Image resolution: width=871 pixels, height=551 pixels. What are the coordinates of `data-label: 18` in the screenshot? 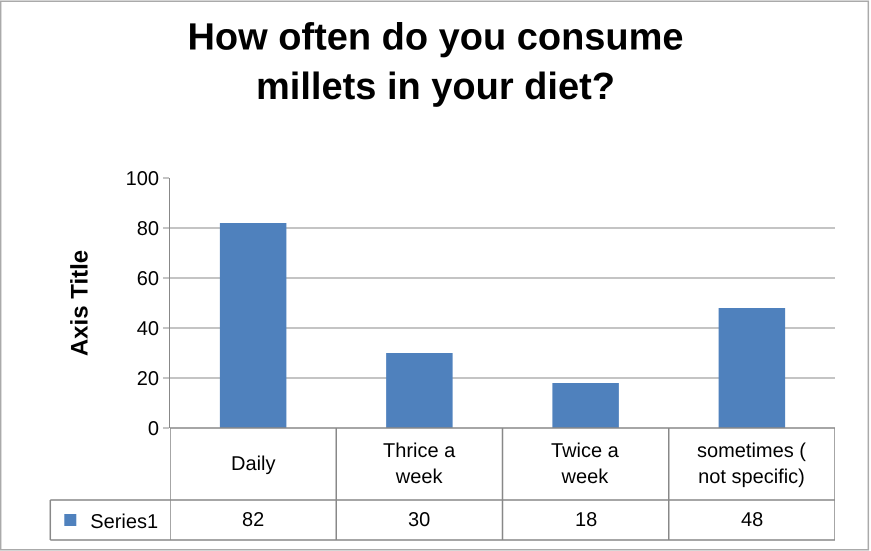 It's located at (586, 520).